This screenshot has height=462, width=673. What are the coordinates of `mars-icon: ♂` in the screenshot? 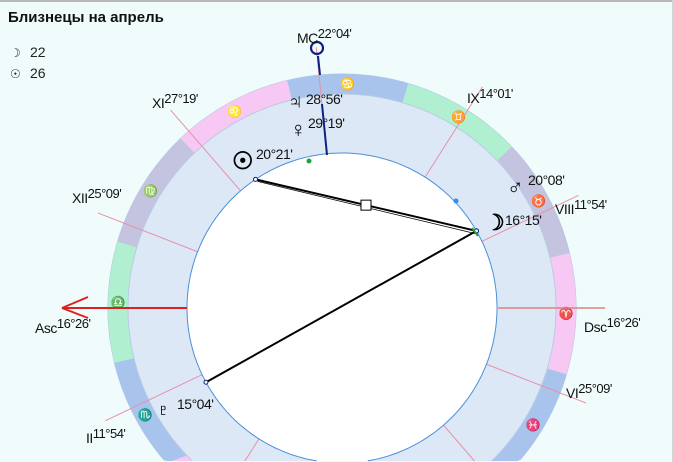 It's located at (515, 186).